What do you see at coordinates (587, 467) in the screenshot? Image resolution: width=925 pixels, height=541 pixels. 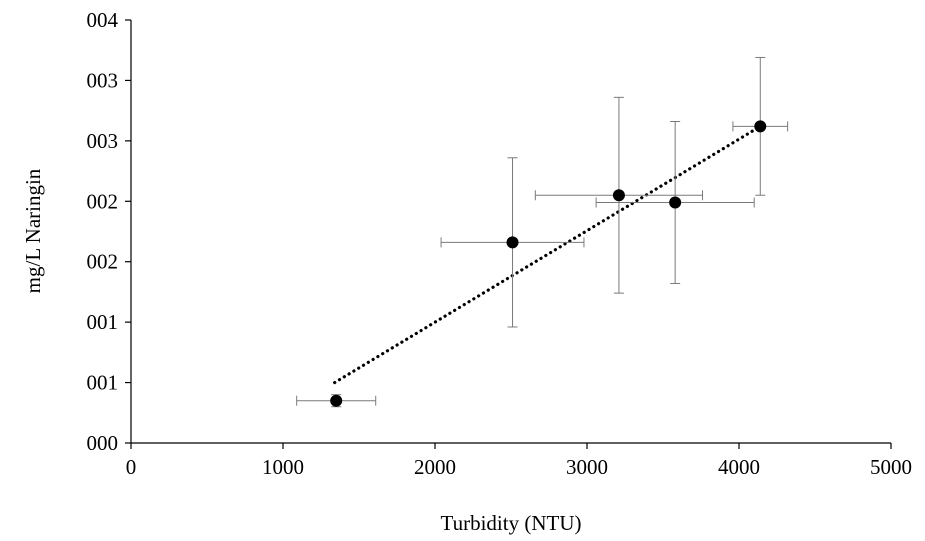 I see `x-tick-label: 3000` at bounding box center [587, 467].